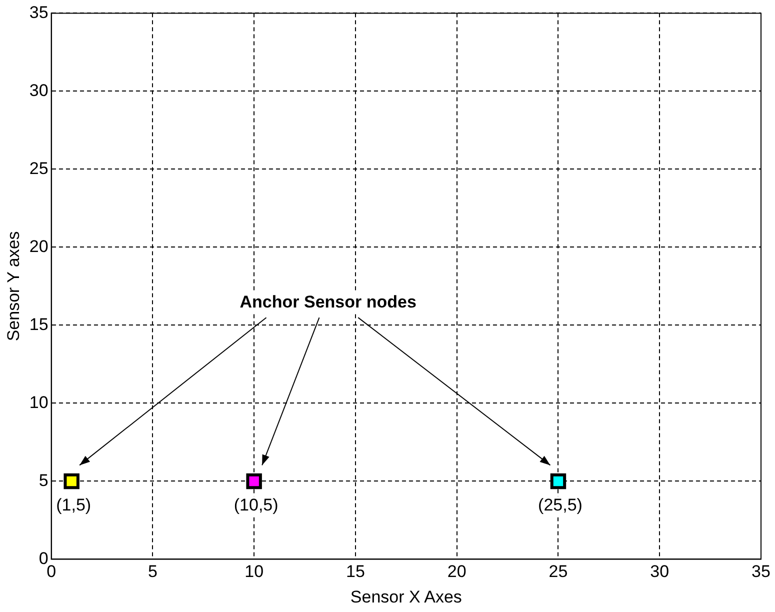 This screenshot has height=612, width=775. What do you see at coordinates (38, 168) in the screenshot?
I see `y-tick-label: 25` at bounding box center [38, 168].